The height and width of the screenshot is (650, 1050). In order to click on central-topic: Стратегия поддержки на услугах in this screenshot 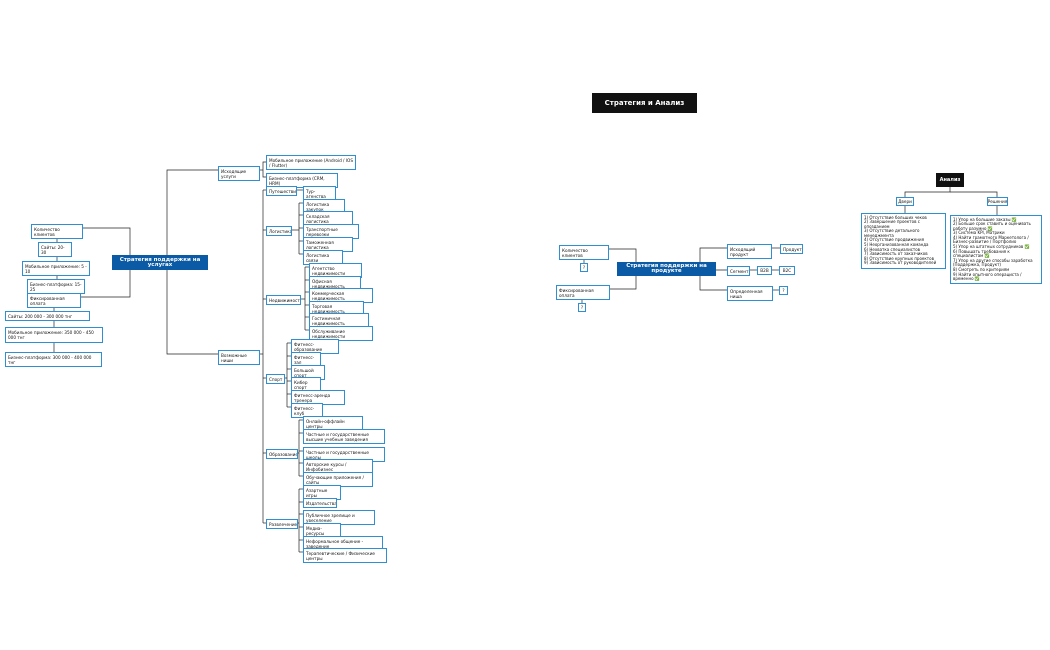, I will do `click(160, 262)`.